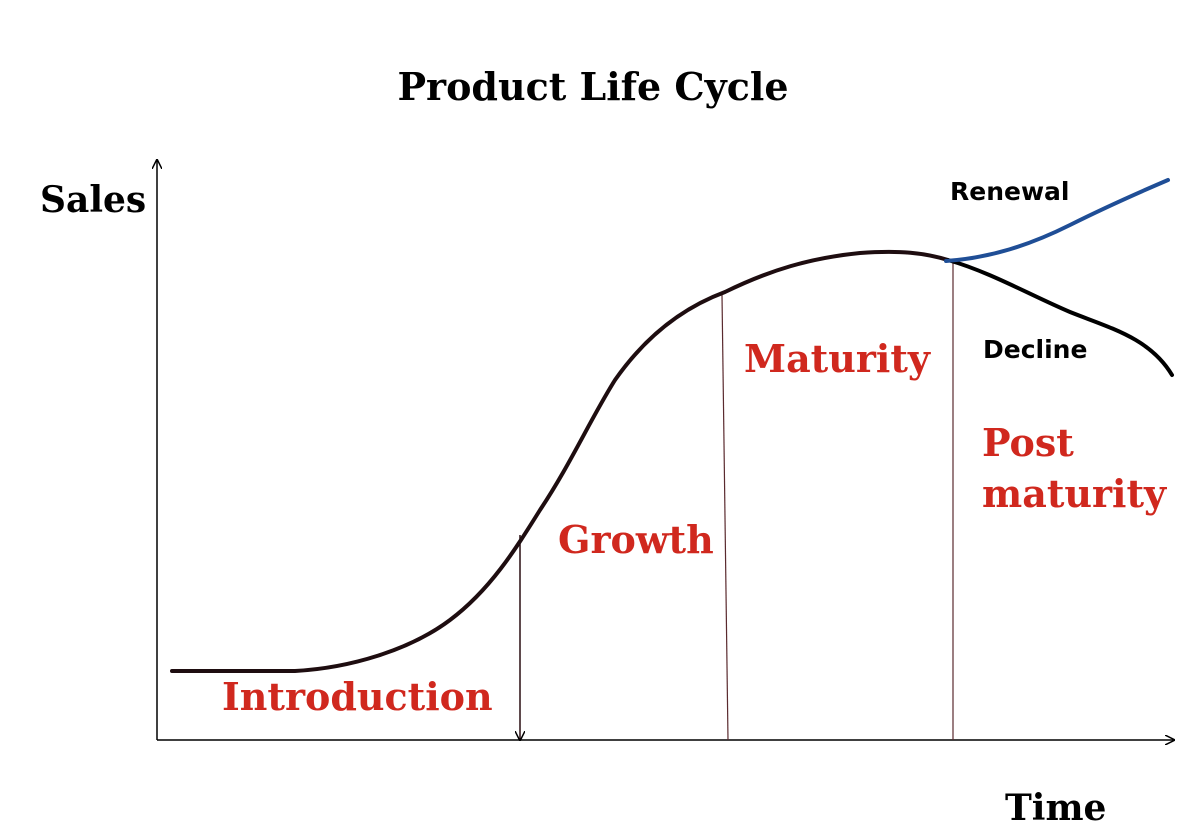 Image resolution: width=1184 pixels, height=838 pixels. What do you see at coordinates (725, 517) in the screenshot?
I see `growth-maturity-divider` at bounding box center [725, 517].